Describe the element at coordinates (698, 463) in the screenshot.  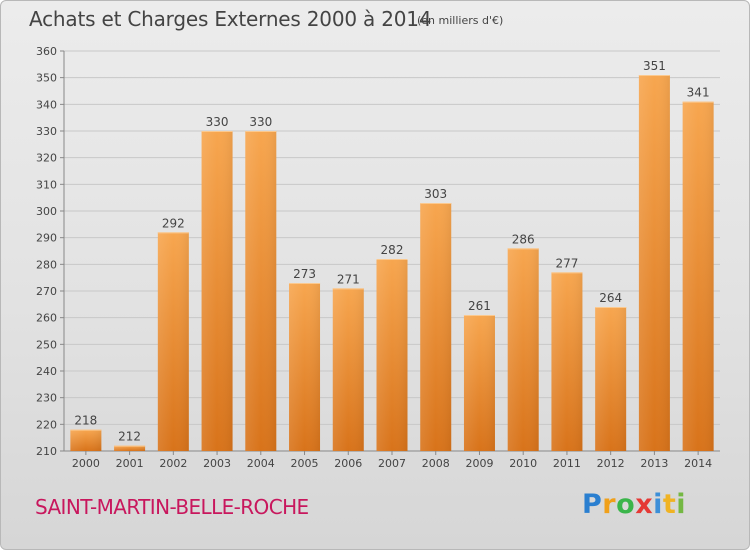
I see `x-tick-label: 2014` at that location.